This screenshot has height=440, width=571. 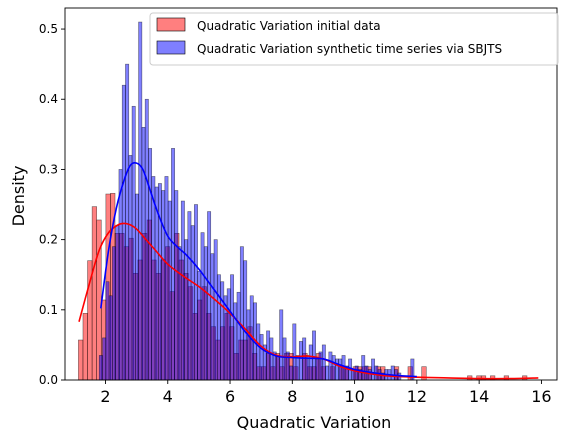 What do you see at coordinates (171, 24) in the screenshot?
I see `legend-swatch-initial` at bounding box center [171, 24].